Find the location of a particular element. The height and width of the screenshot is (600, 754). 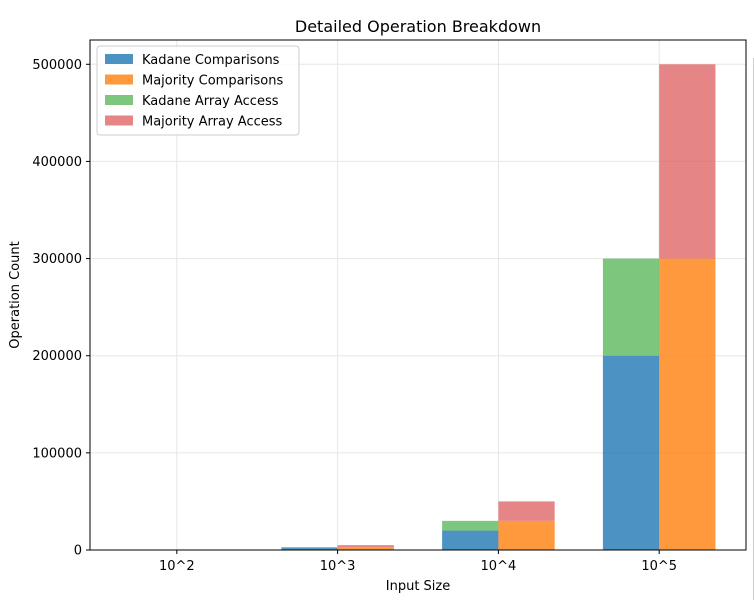

y-axis: 0 100000 200000 300000 400000 500000 is located at coordinates (61, 308).